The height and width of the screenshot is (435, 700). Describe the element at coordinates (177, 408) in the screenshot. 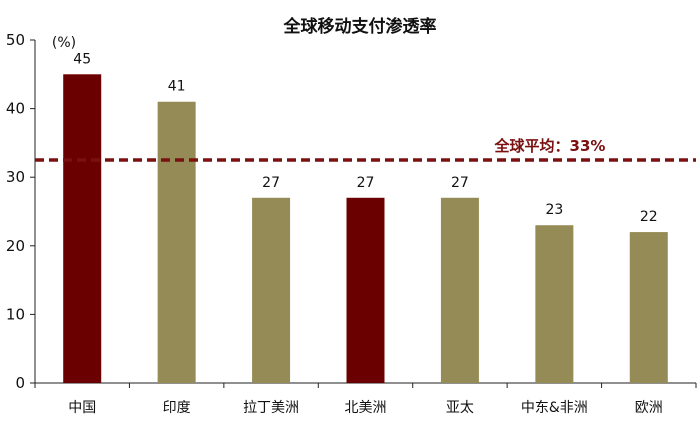

I see `category-label: 印度` at that location.